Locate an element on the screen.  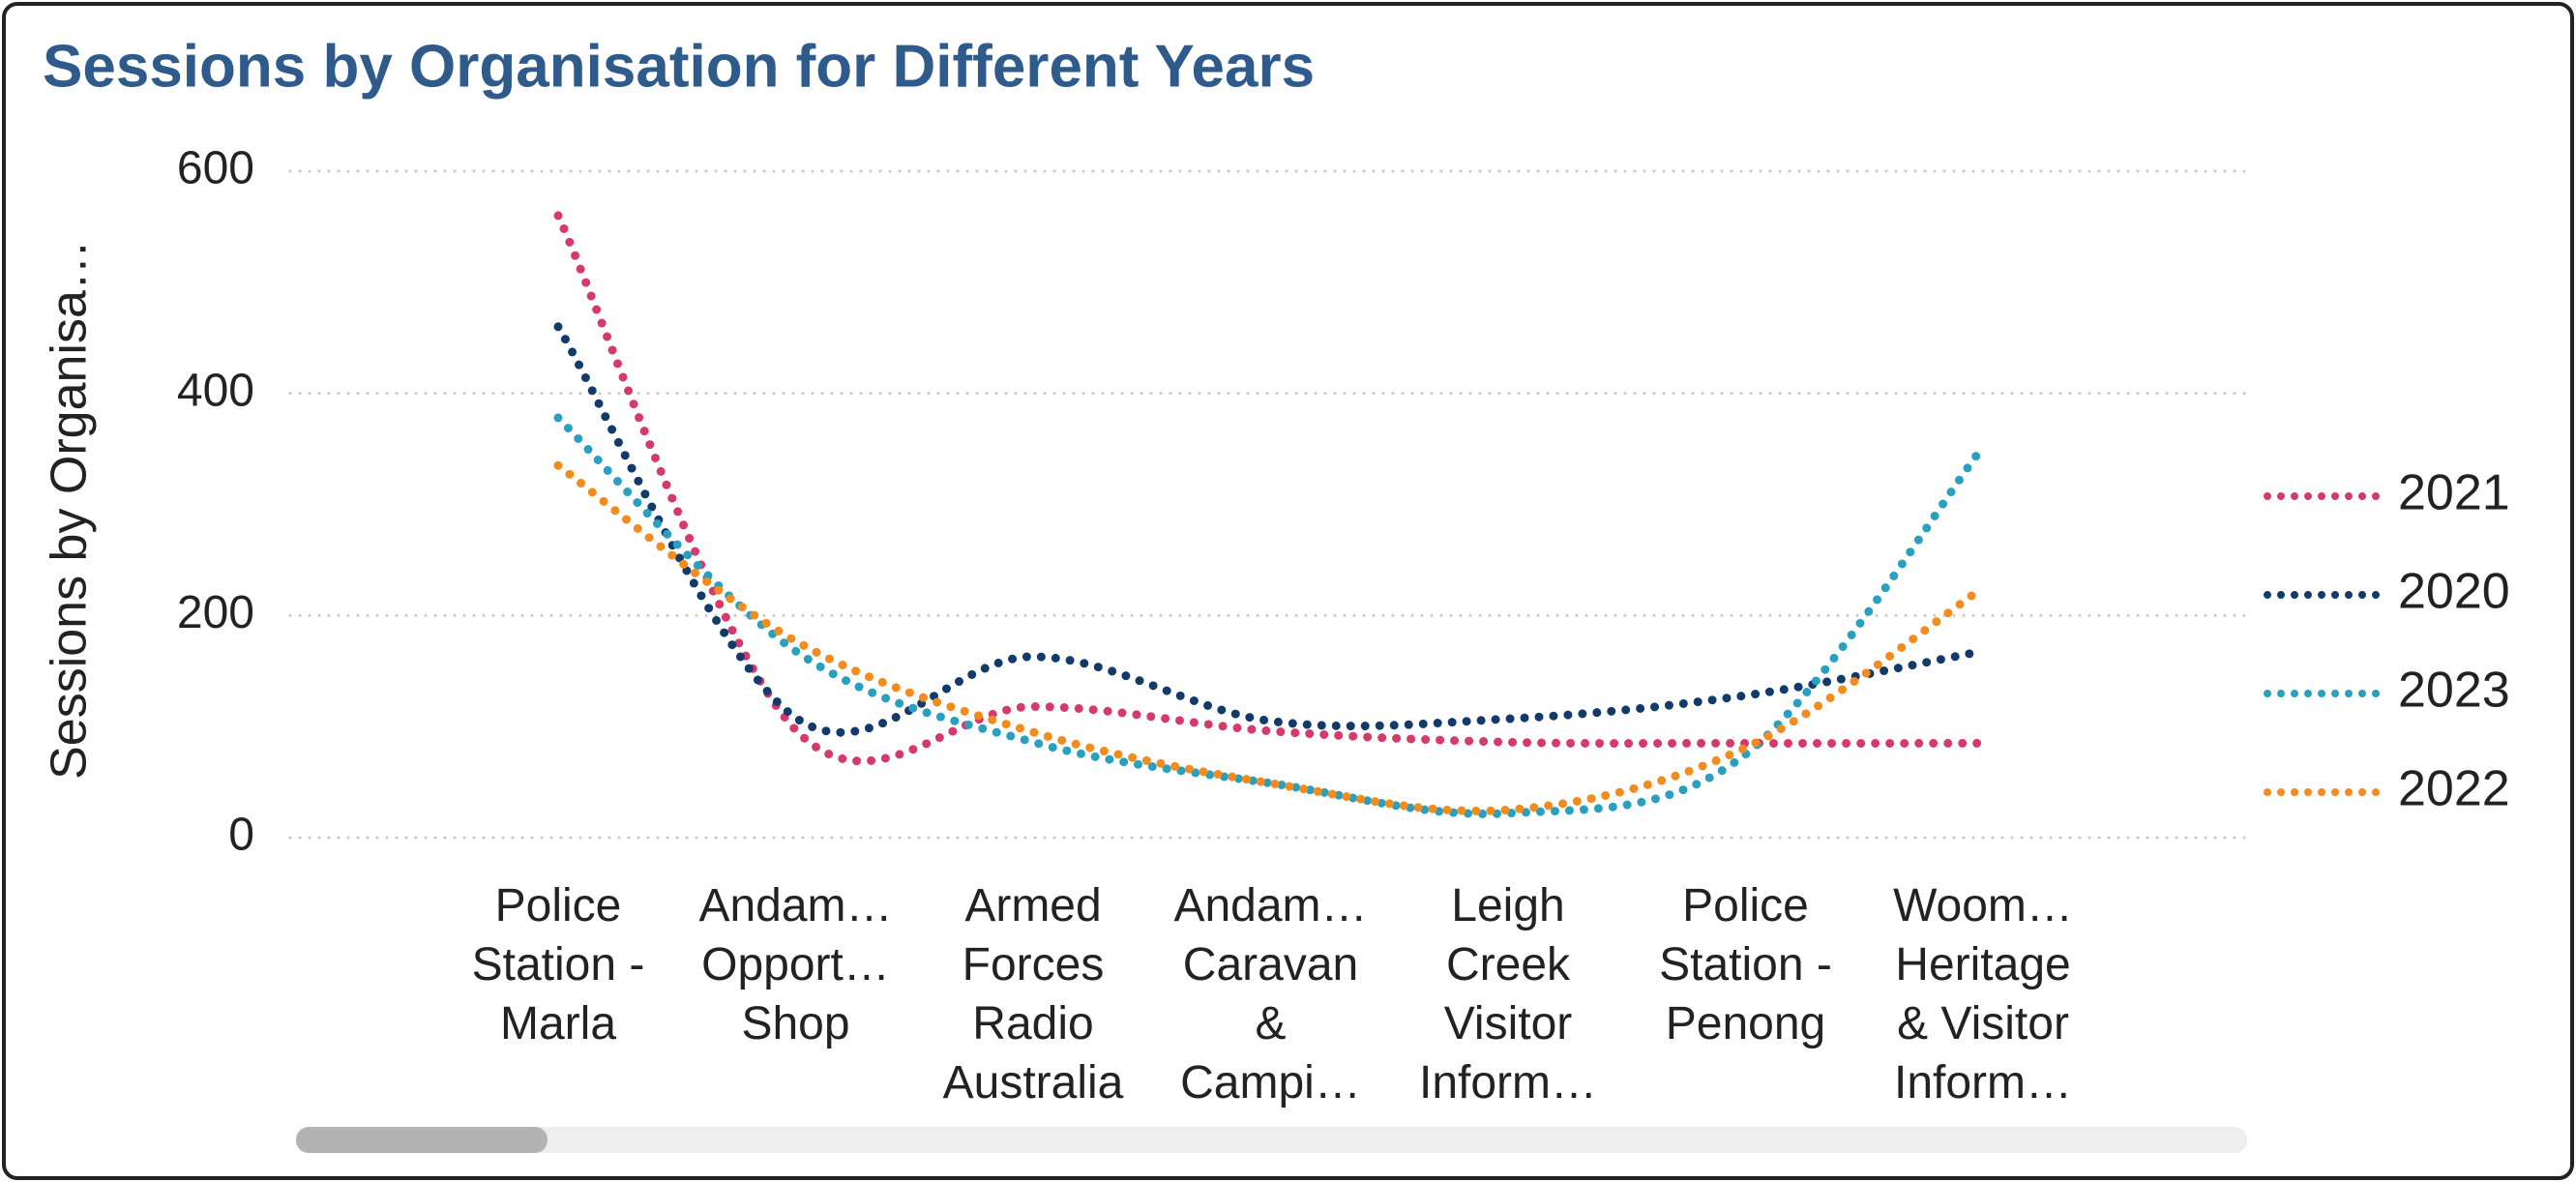
legend-label: 2021 is located at coordinates (2454, 493).